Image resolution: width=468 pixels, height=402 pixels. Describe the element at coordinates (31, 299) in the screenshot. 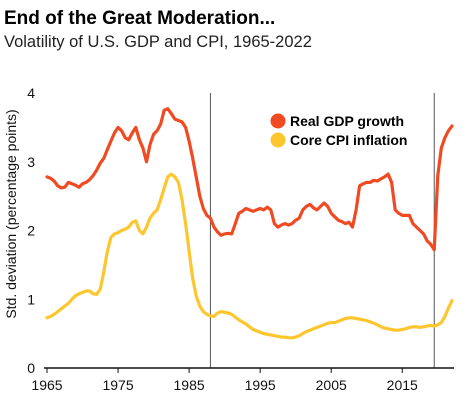

I see `y-tick-label-1: 1` at that location.